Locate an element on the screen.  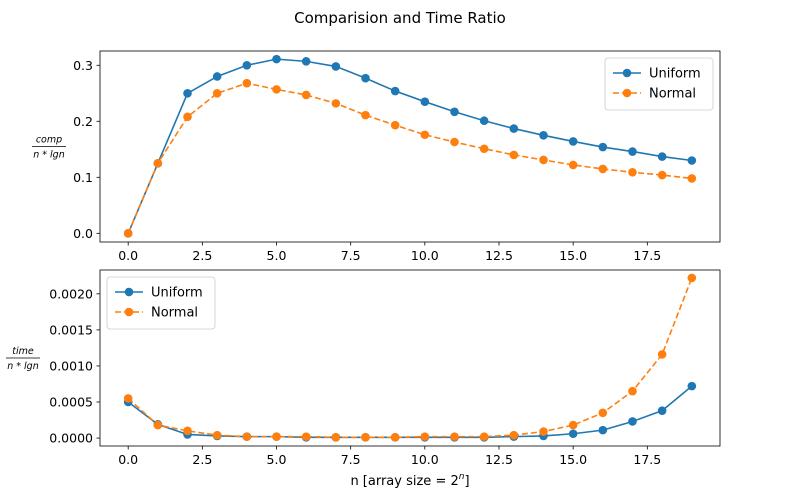
y-tick-label: 0.1 is located at coordinates (83, 177).